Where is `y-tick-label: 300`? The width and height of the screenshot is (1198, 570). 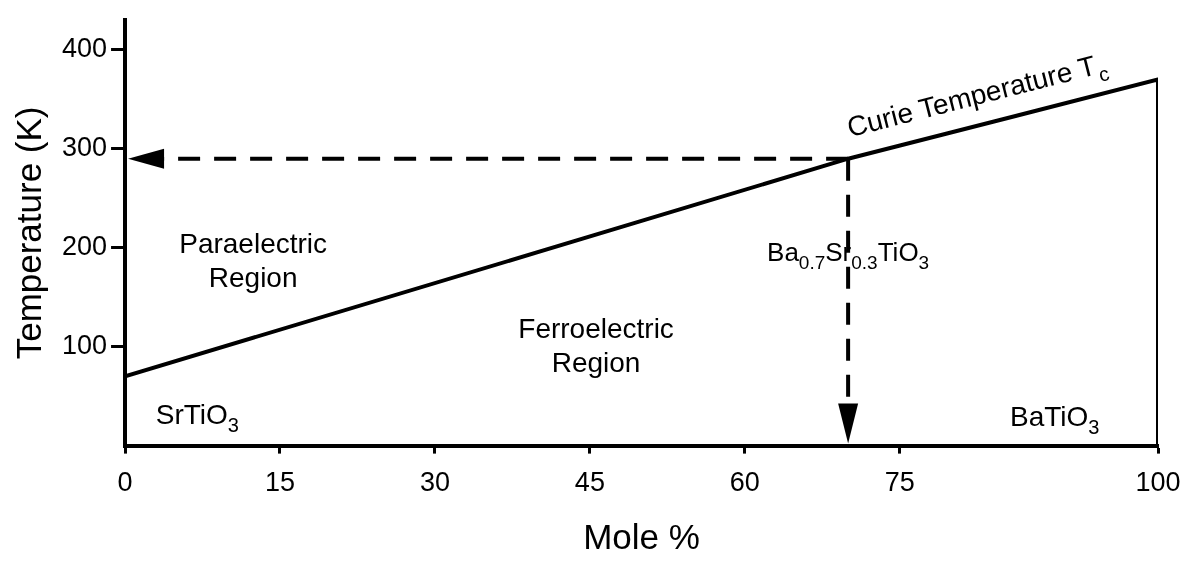
y-tick-label: 300 is located at coordinates (84, 147).